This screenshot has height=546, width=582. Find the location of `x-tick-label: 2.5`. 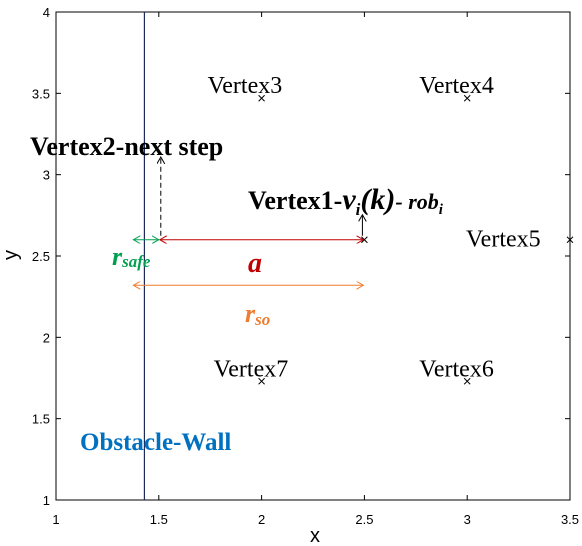

x-tick-label: 2.5 is located at coordinates (364, 519).